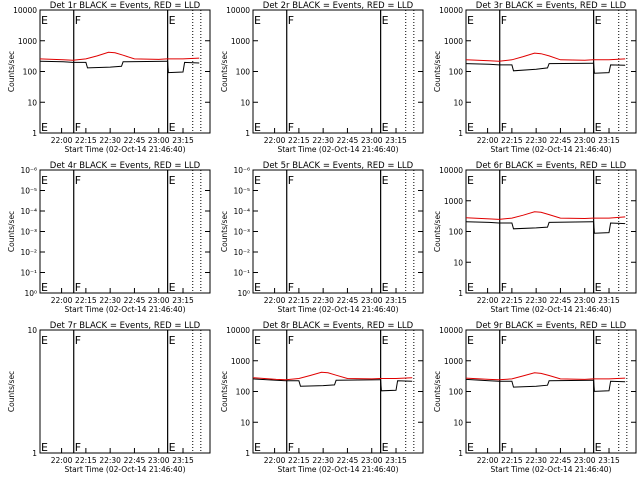 Image resolution: width=640 pixels, height=480 pixels. What do you see at coordinates (125, 6) in the screenshot?
I see `panel-title: Det 1r BLACK = Events, RED = LLD` at bounding box center [125, 6].